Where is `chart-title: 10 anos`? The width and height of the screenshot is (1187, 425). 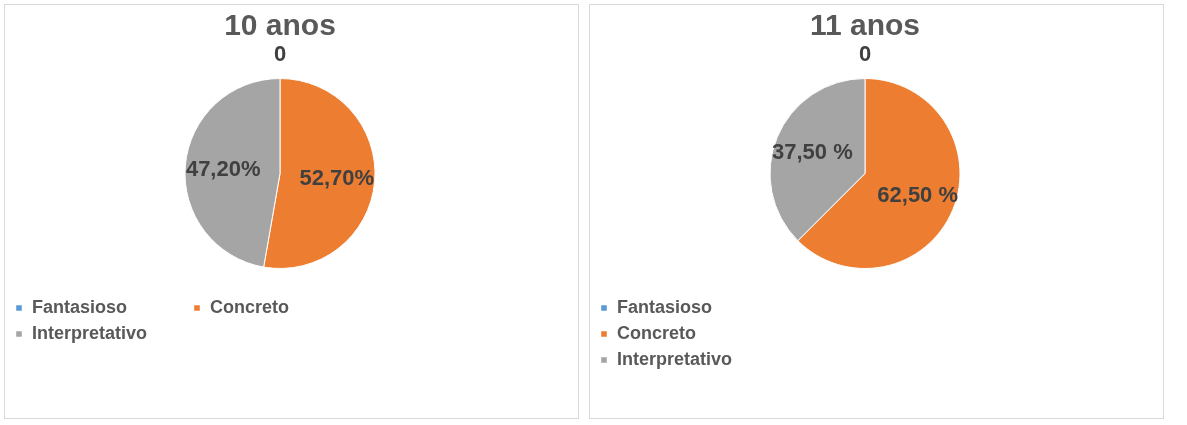
chart-title: 10 anos is located at coordinates (280, 24).